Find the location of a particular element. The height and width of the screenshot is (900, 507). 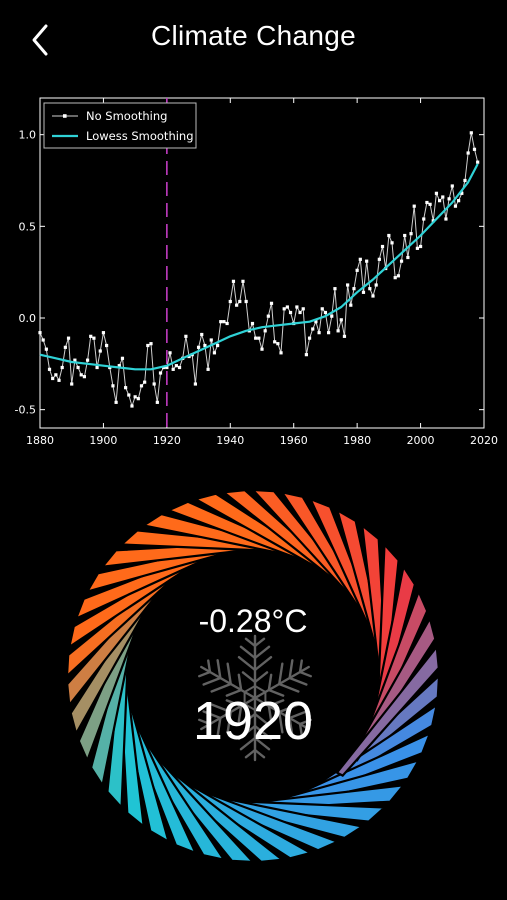

legend-box is located at coordinates (120, 125).